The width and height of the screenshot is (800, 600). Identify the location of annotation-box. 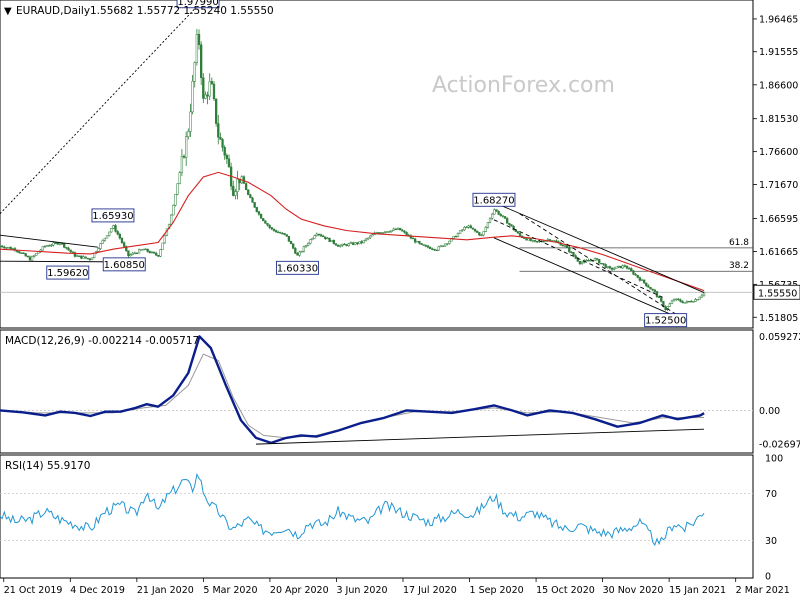
(666, 320).